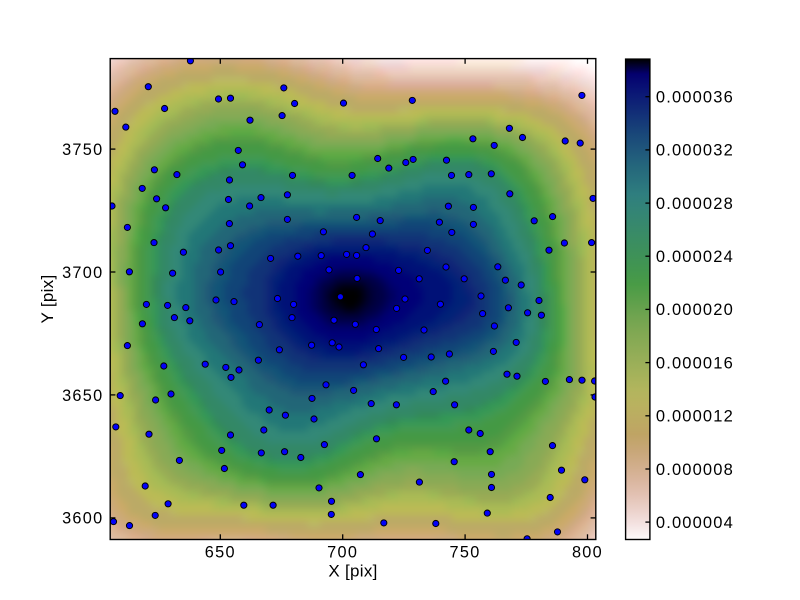 The image size is (800, 600). Describe the element at coordinates (82, 396) in the screenshot. I see `svg-text: 3650` at that location.